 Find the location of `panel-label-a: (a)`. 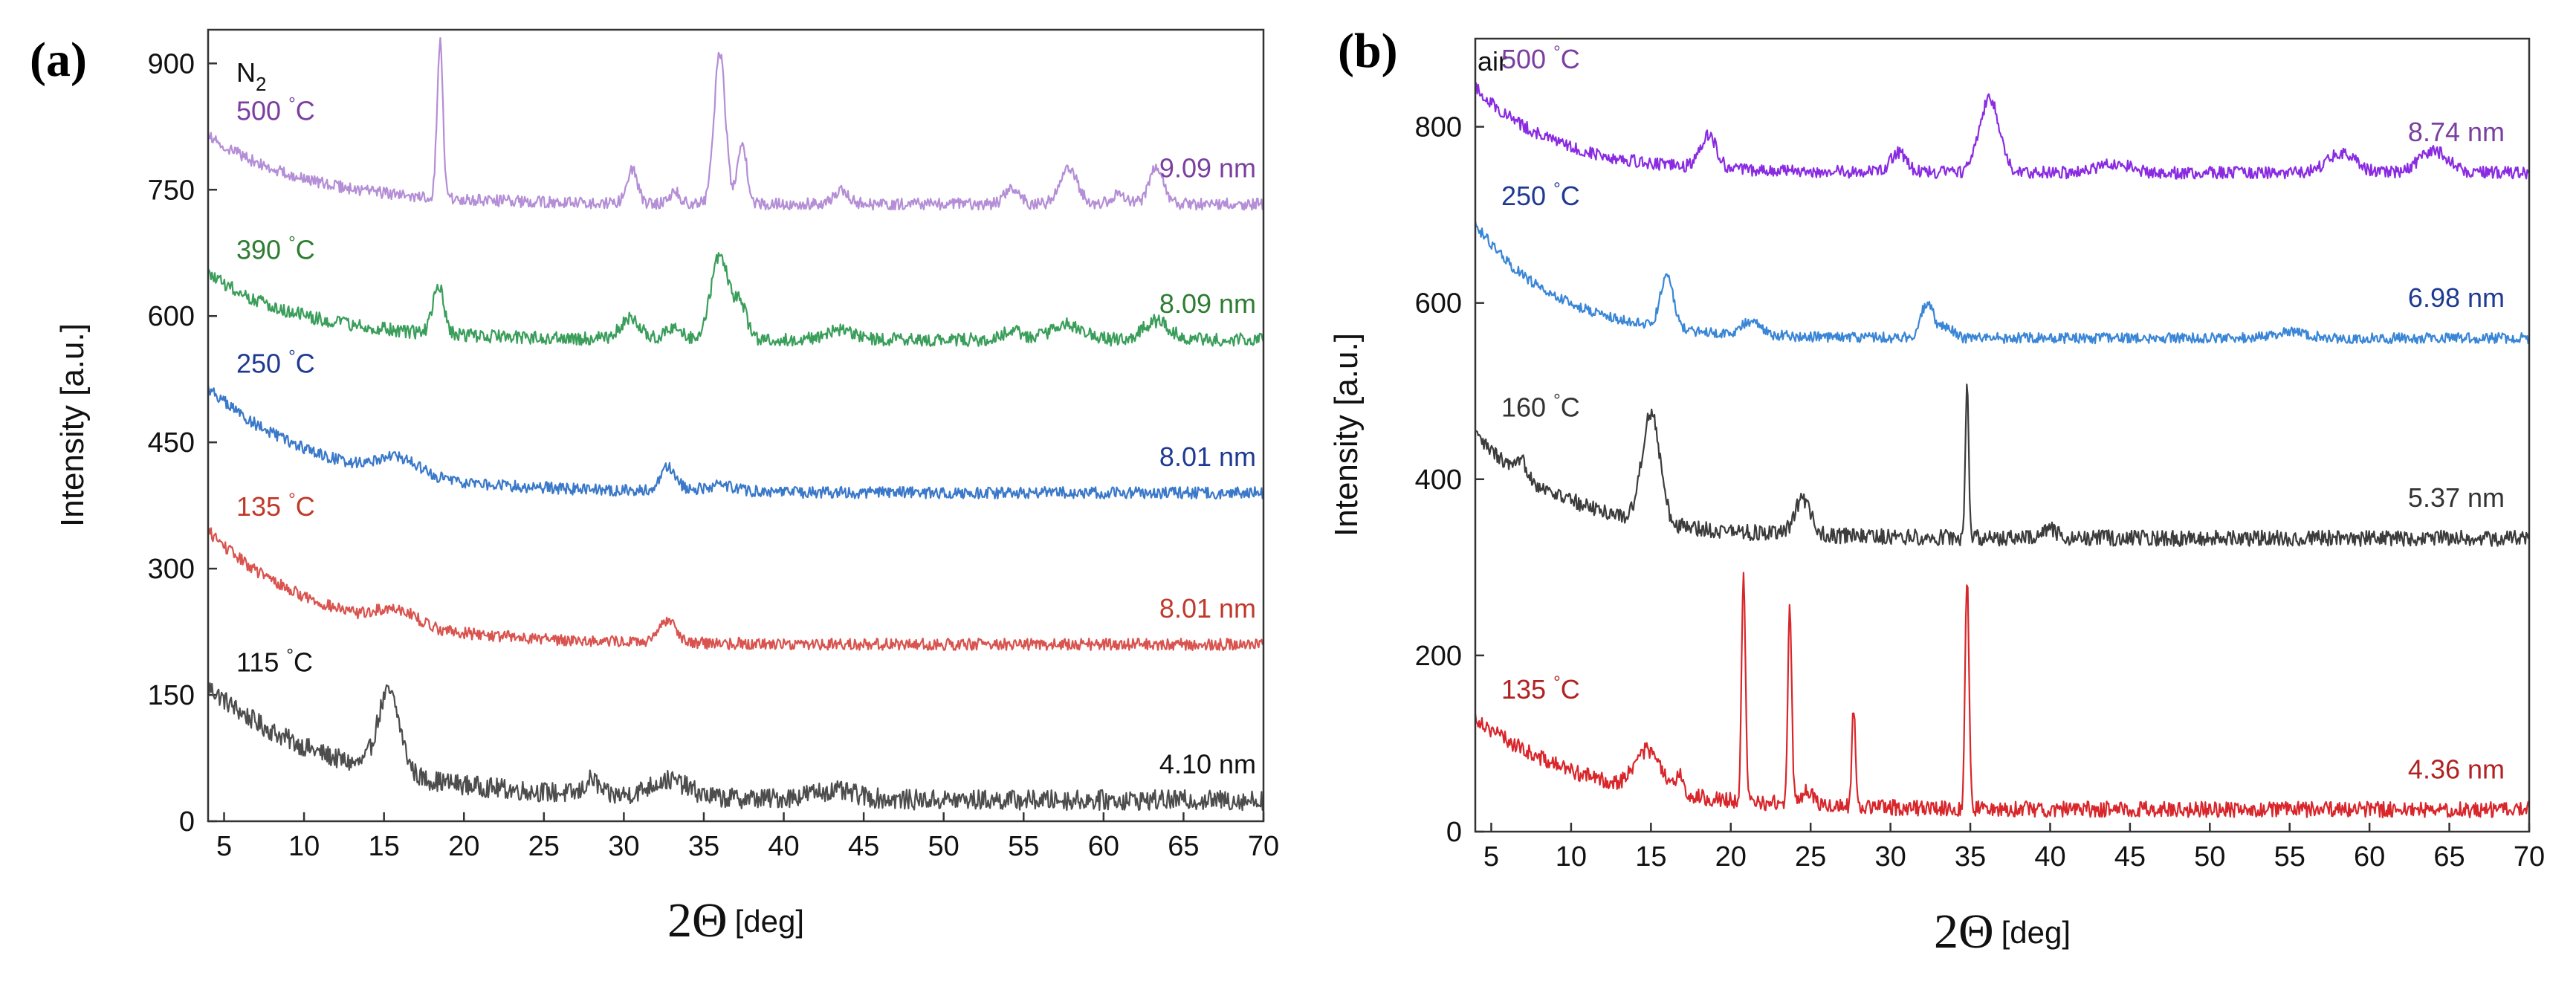

panel-label-a: (a) is located at coordinates (58, 60).